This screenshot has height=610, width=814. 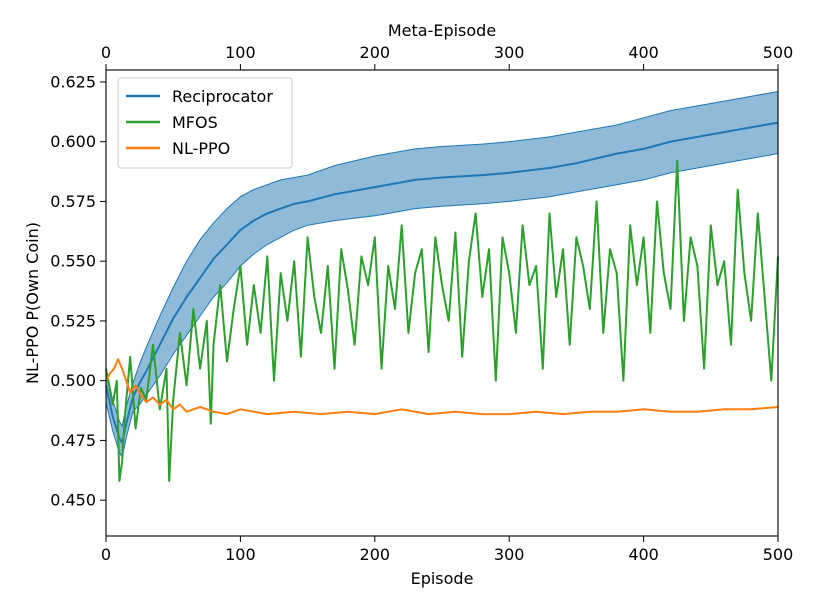 I want to click on y-tick-label: 0.550, so click(x=73, y=261).